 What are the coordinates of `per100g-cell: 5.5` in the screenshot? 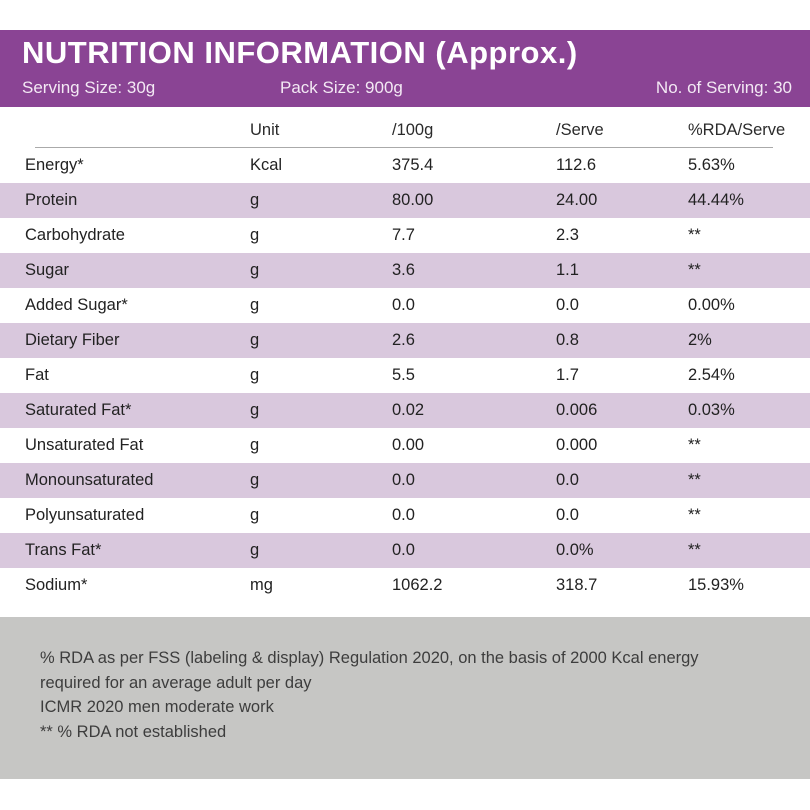 It's located at (403, 375).